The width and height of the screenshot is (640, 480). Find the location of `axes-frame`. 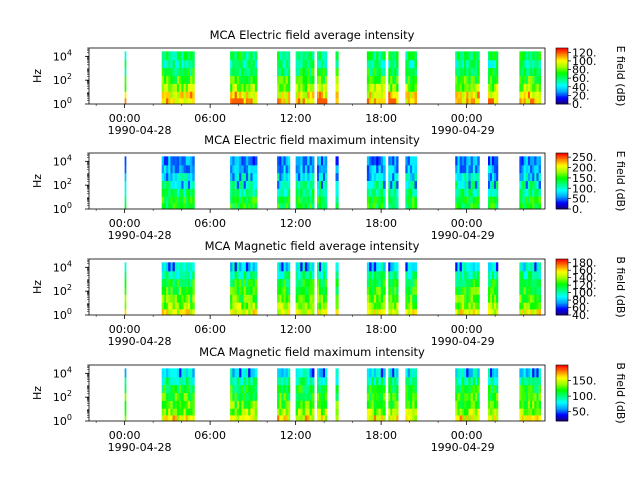

axes-frame is located at coordinates (317, 181).